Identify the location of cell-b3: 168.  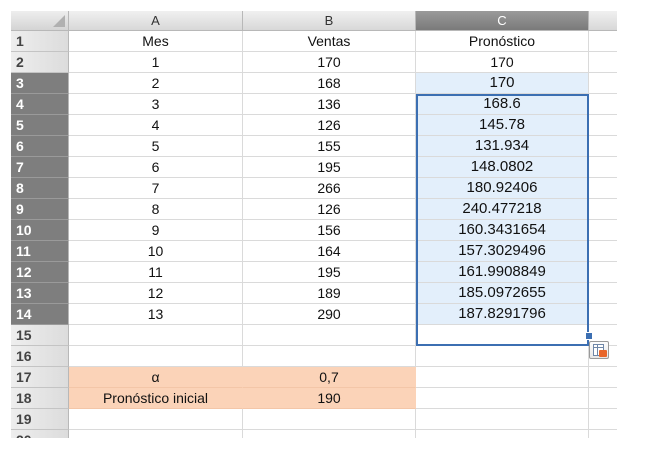
(329, 83).